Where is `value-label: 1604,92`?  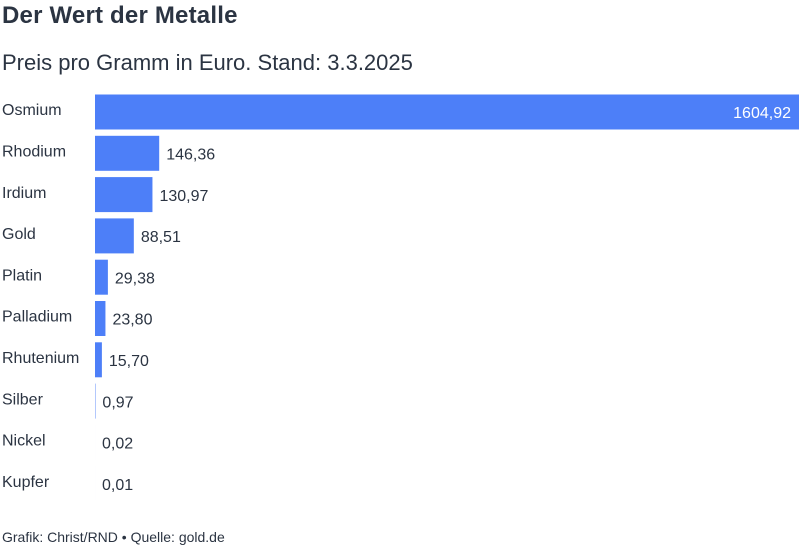 value-label: 1604,92 is located at coordinates (762, 113).